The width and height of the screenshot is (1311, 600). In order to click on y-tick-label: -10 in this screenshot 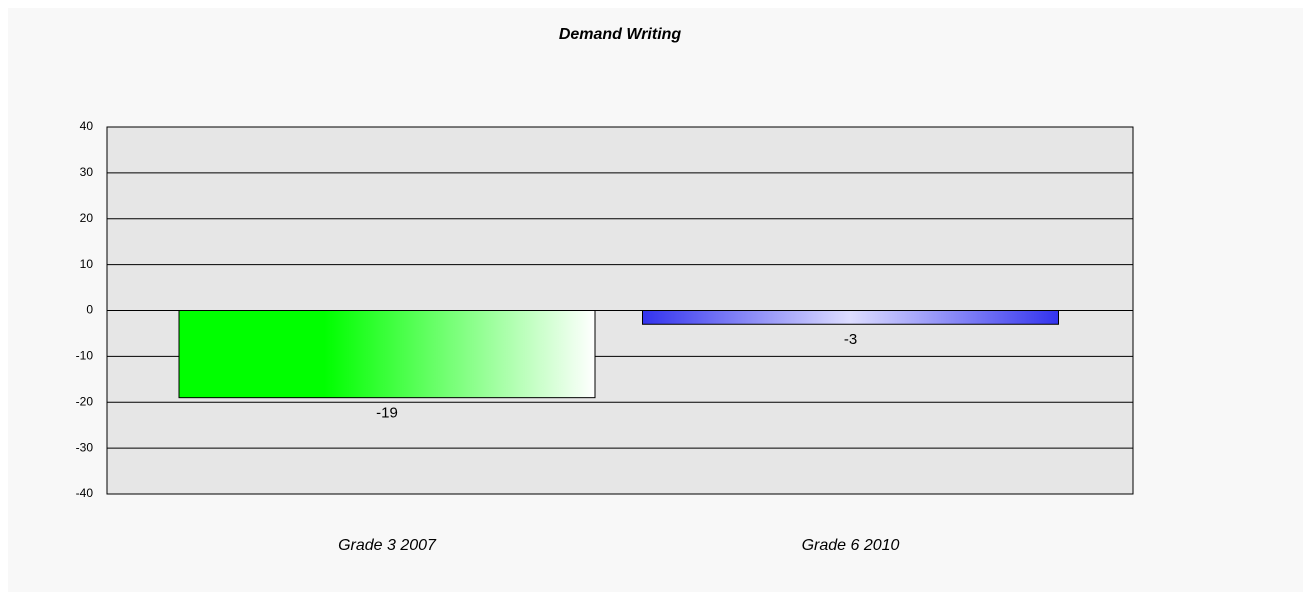, I will do `click(85, 356)`.